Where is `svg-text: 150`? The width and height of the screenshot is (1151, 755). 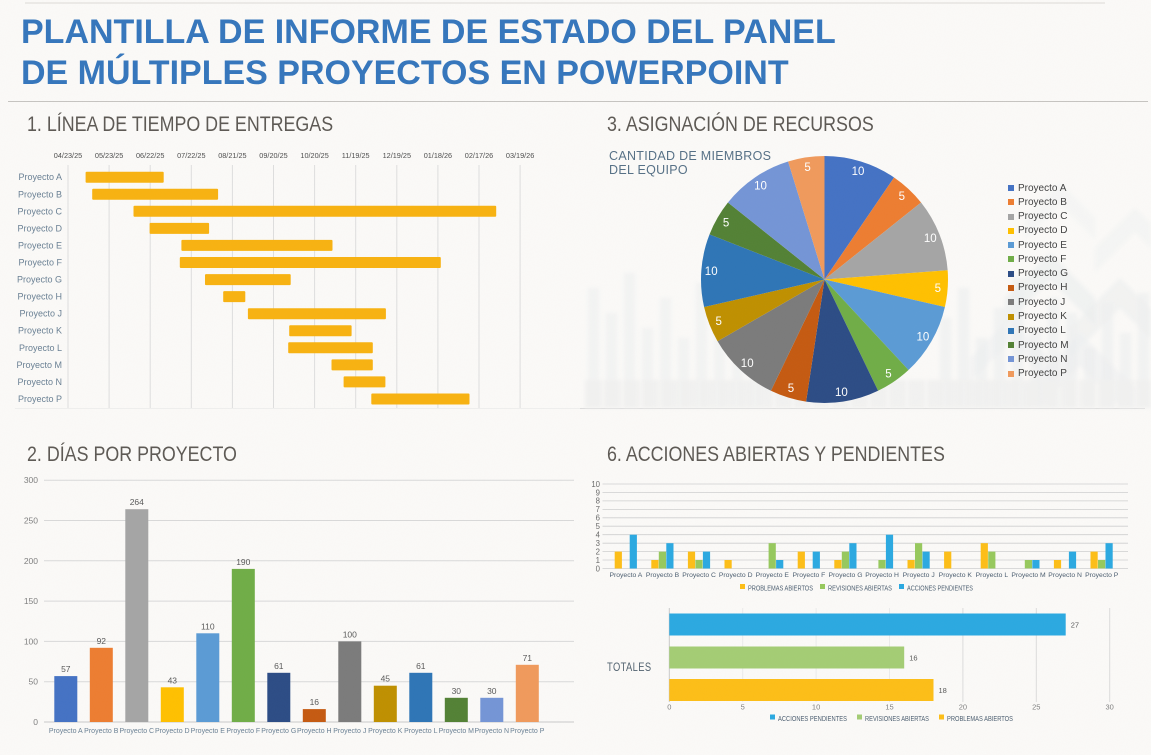 svg-text: 150 is located at coordinates (31, 601).